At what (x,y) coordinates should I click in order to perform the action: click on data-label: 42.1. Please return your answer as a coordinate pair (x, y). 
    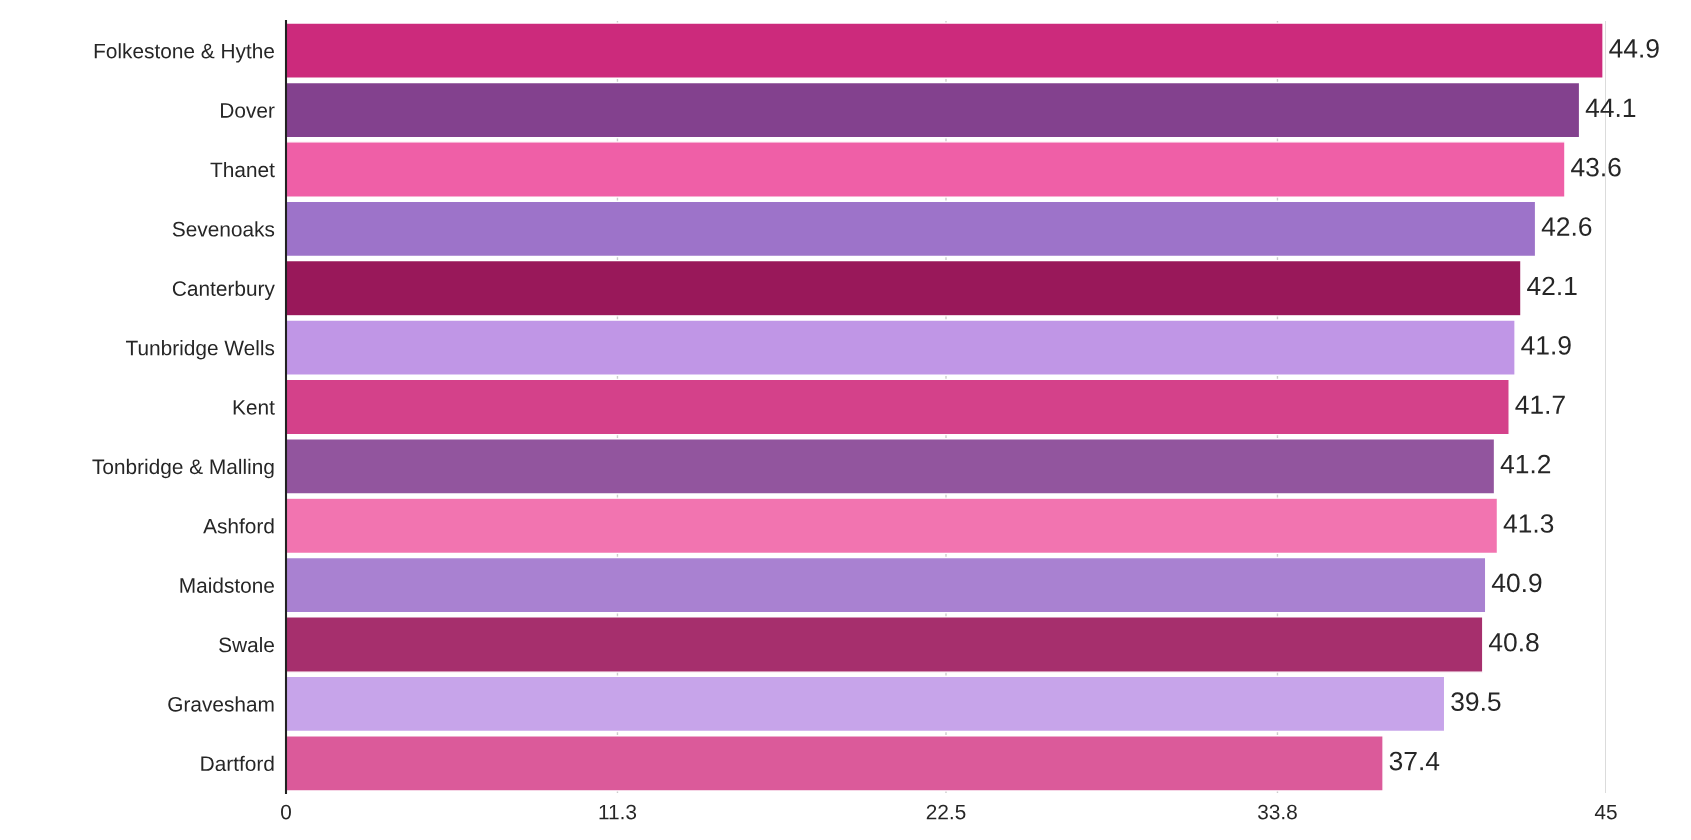
    Looking at the image, I should click on (1552, 286).